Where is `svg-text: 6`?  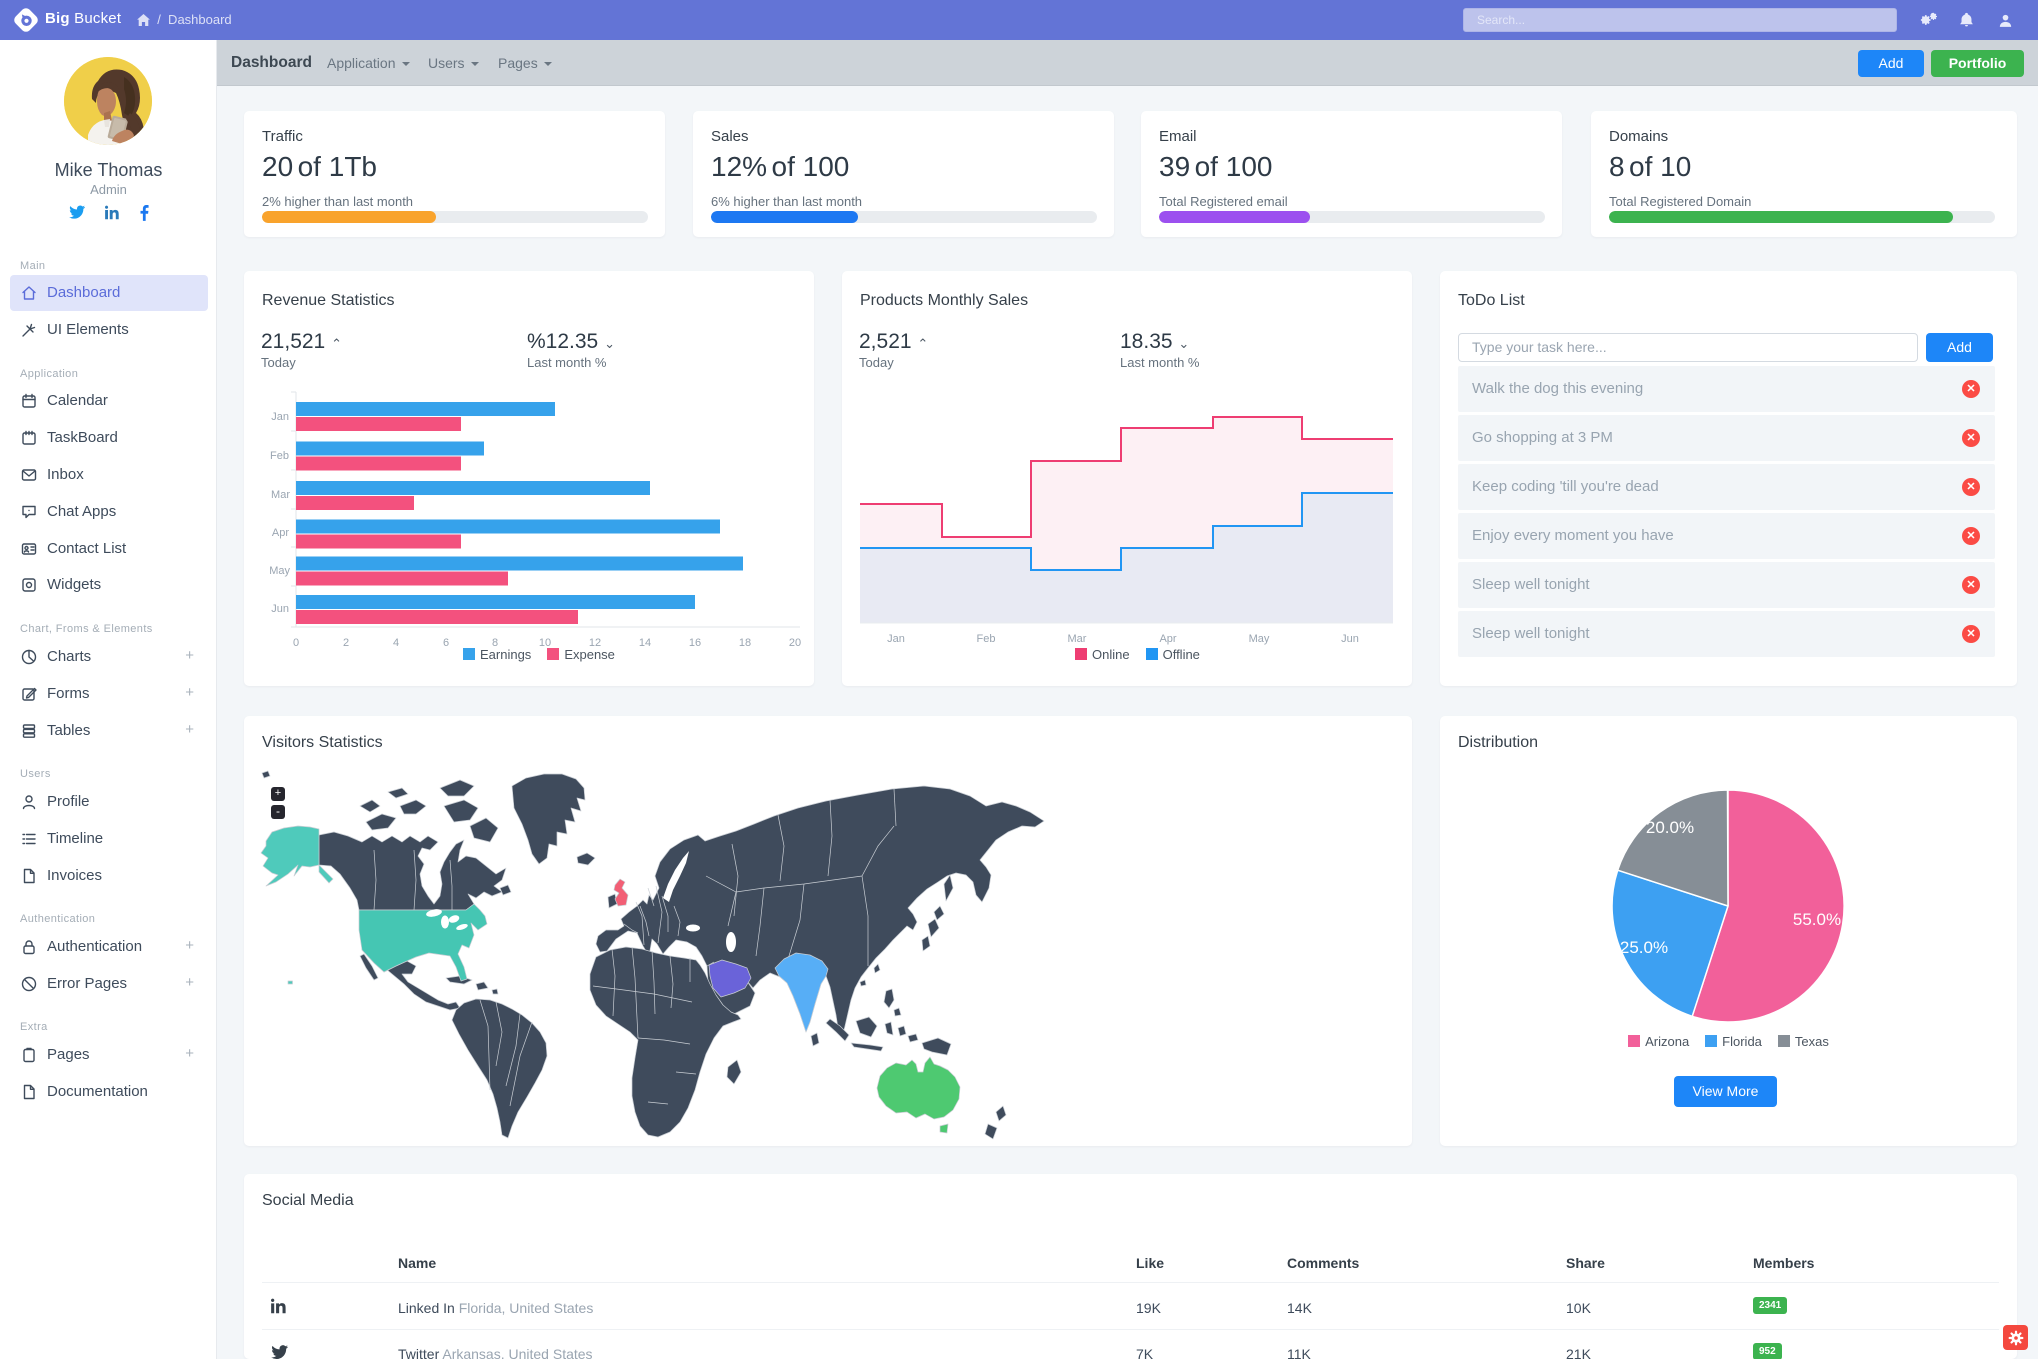
svg-text: 6 is located at coordinates (446, 643).